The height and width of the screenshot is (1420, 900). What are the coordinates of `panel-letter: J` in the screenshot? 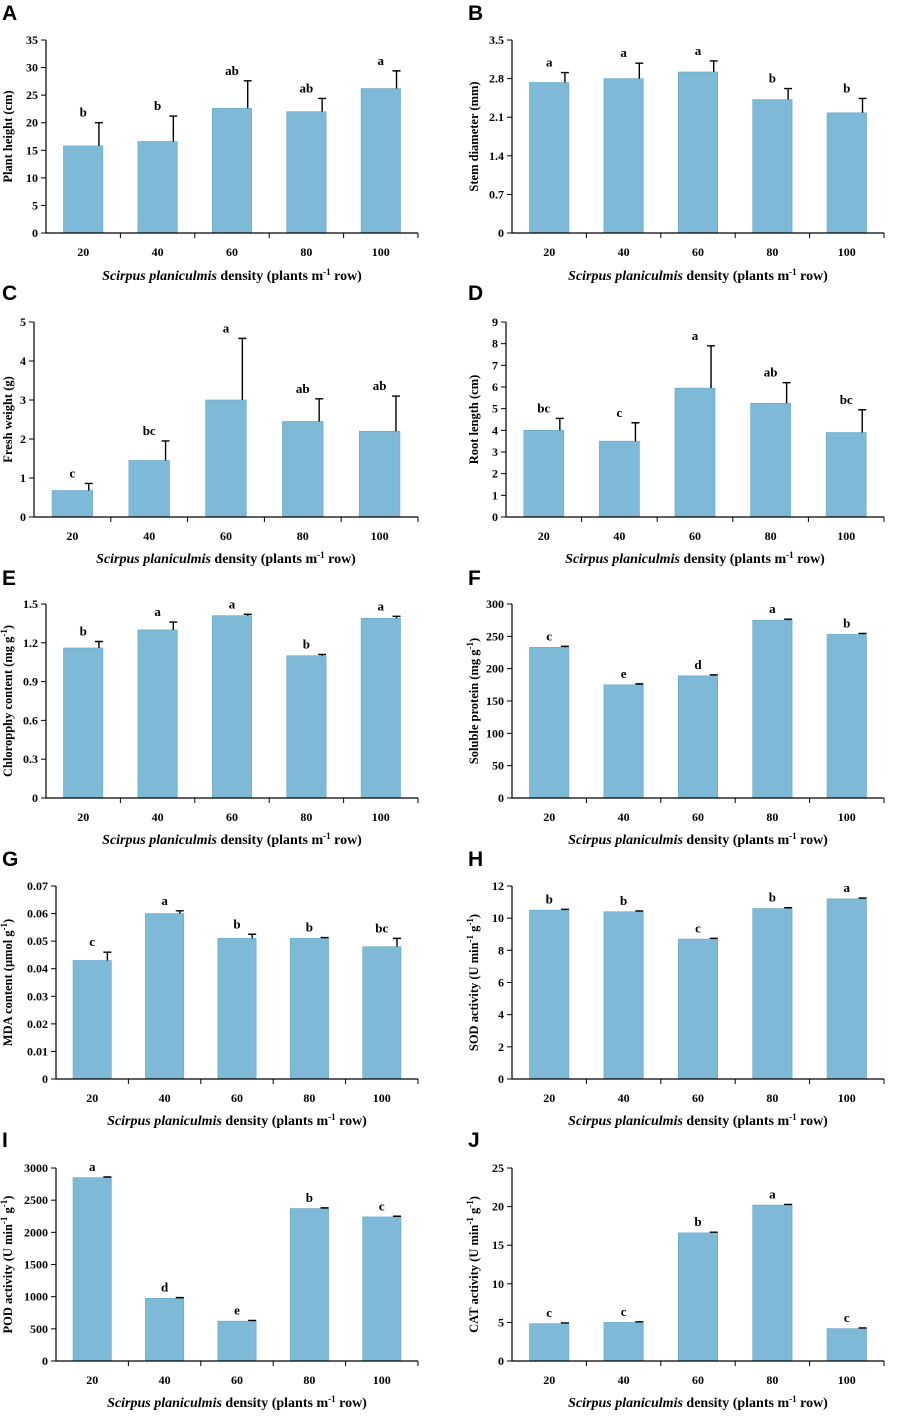 It's located at (474, 1140).